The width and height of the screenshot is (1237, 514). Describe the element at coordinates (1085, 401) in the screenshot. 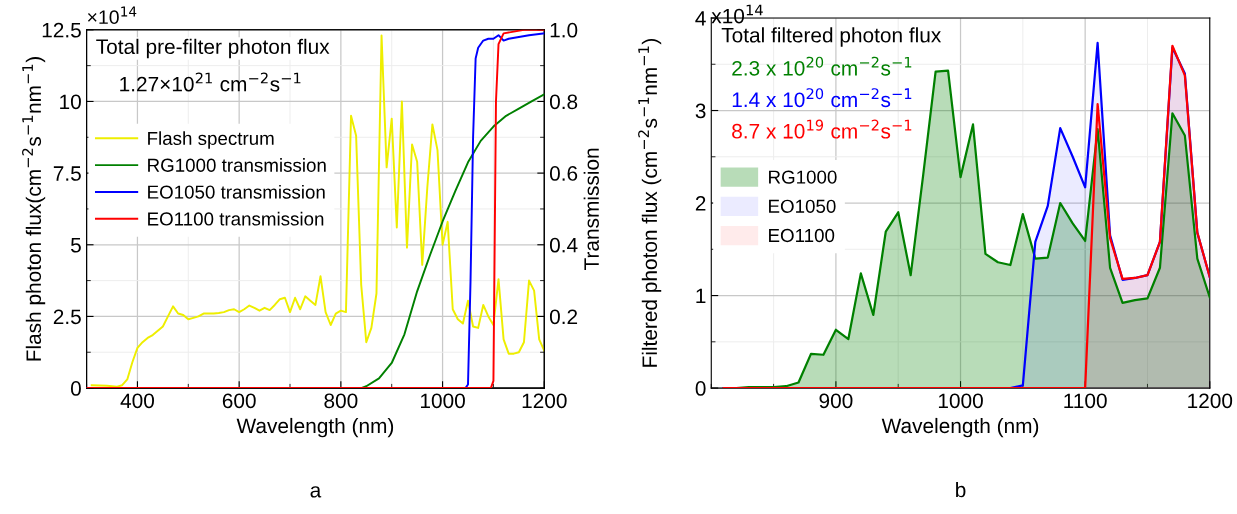

I see `x-tick-label: 1100` at that location.